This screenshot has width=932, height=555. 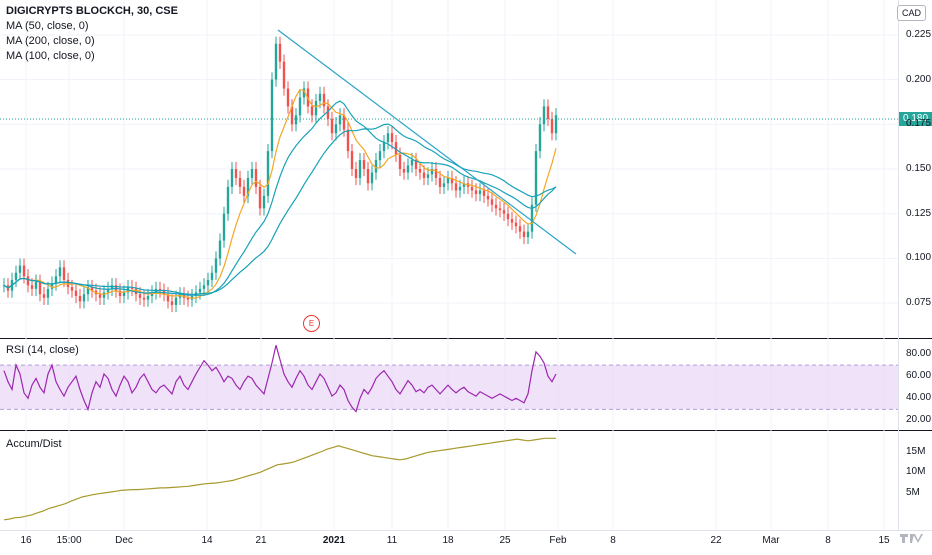 I want to click on price-tick-label: 0.075, so click(x=919, y=303).